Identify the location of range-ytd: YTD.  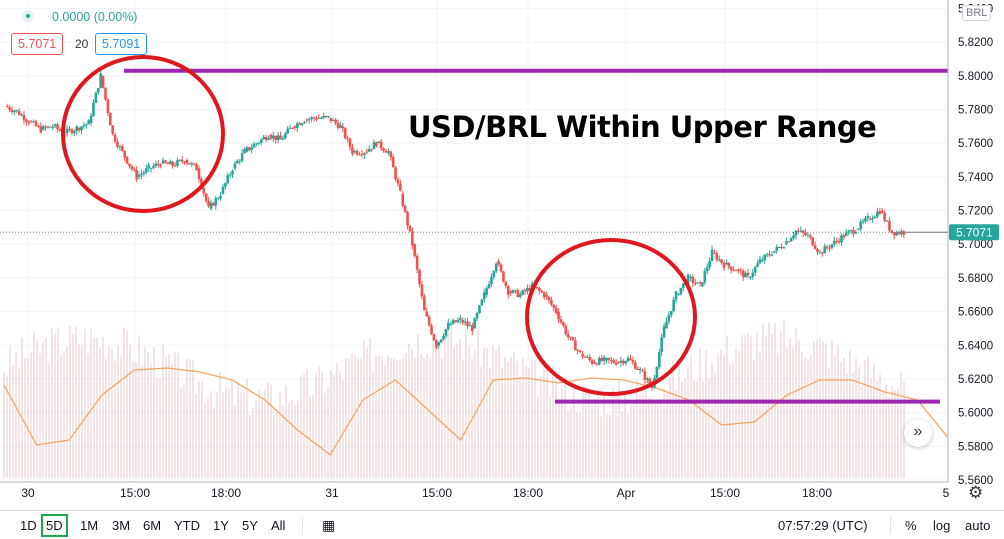
(187, 525).